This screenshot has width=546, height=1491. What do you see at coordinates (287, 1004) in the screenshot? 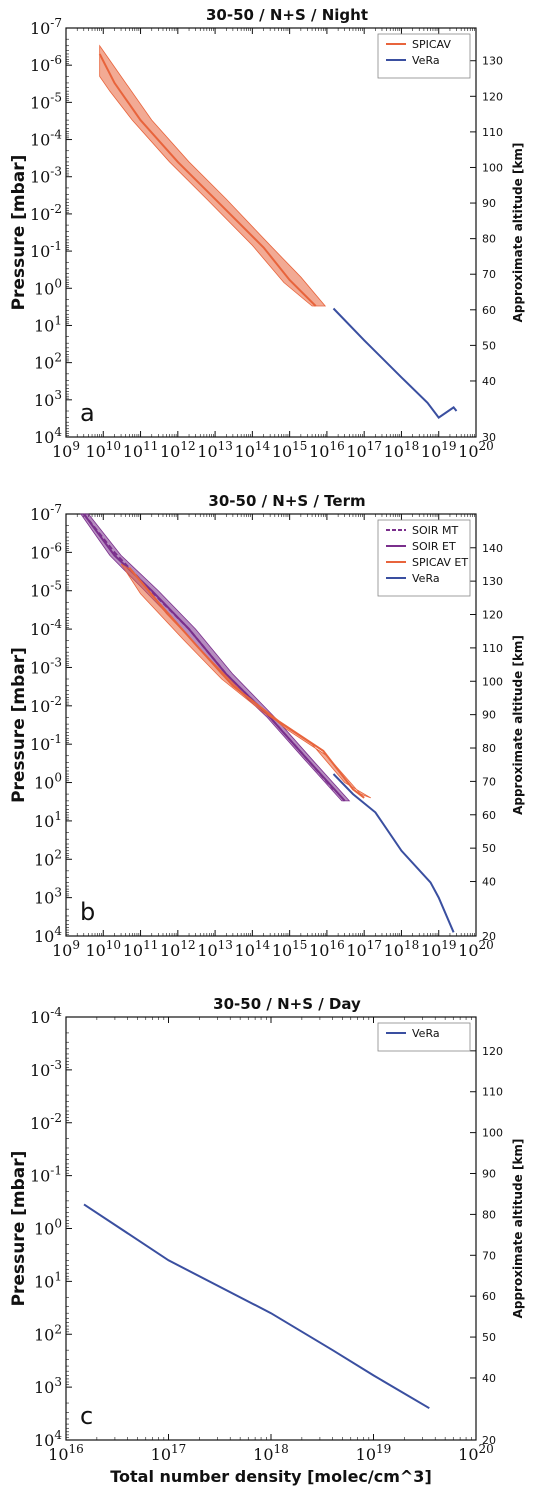
I see `chart-title: 30-50 / N+S / Day` at bounding box center [287, 1004].